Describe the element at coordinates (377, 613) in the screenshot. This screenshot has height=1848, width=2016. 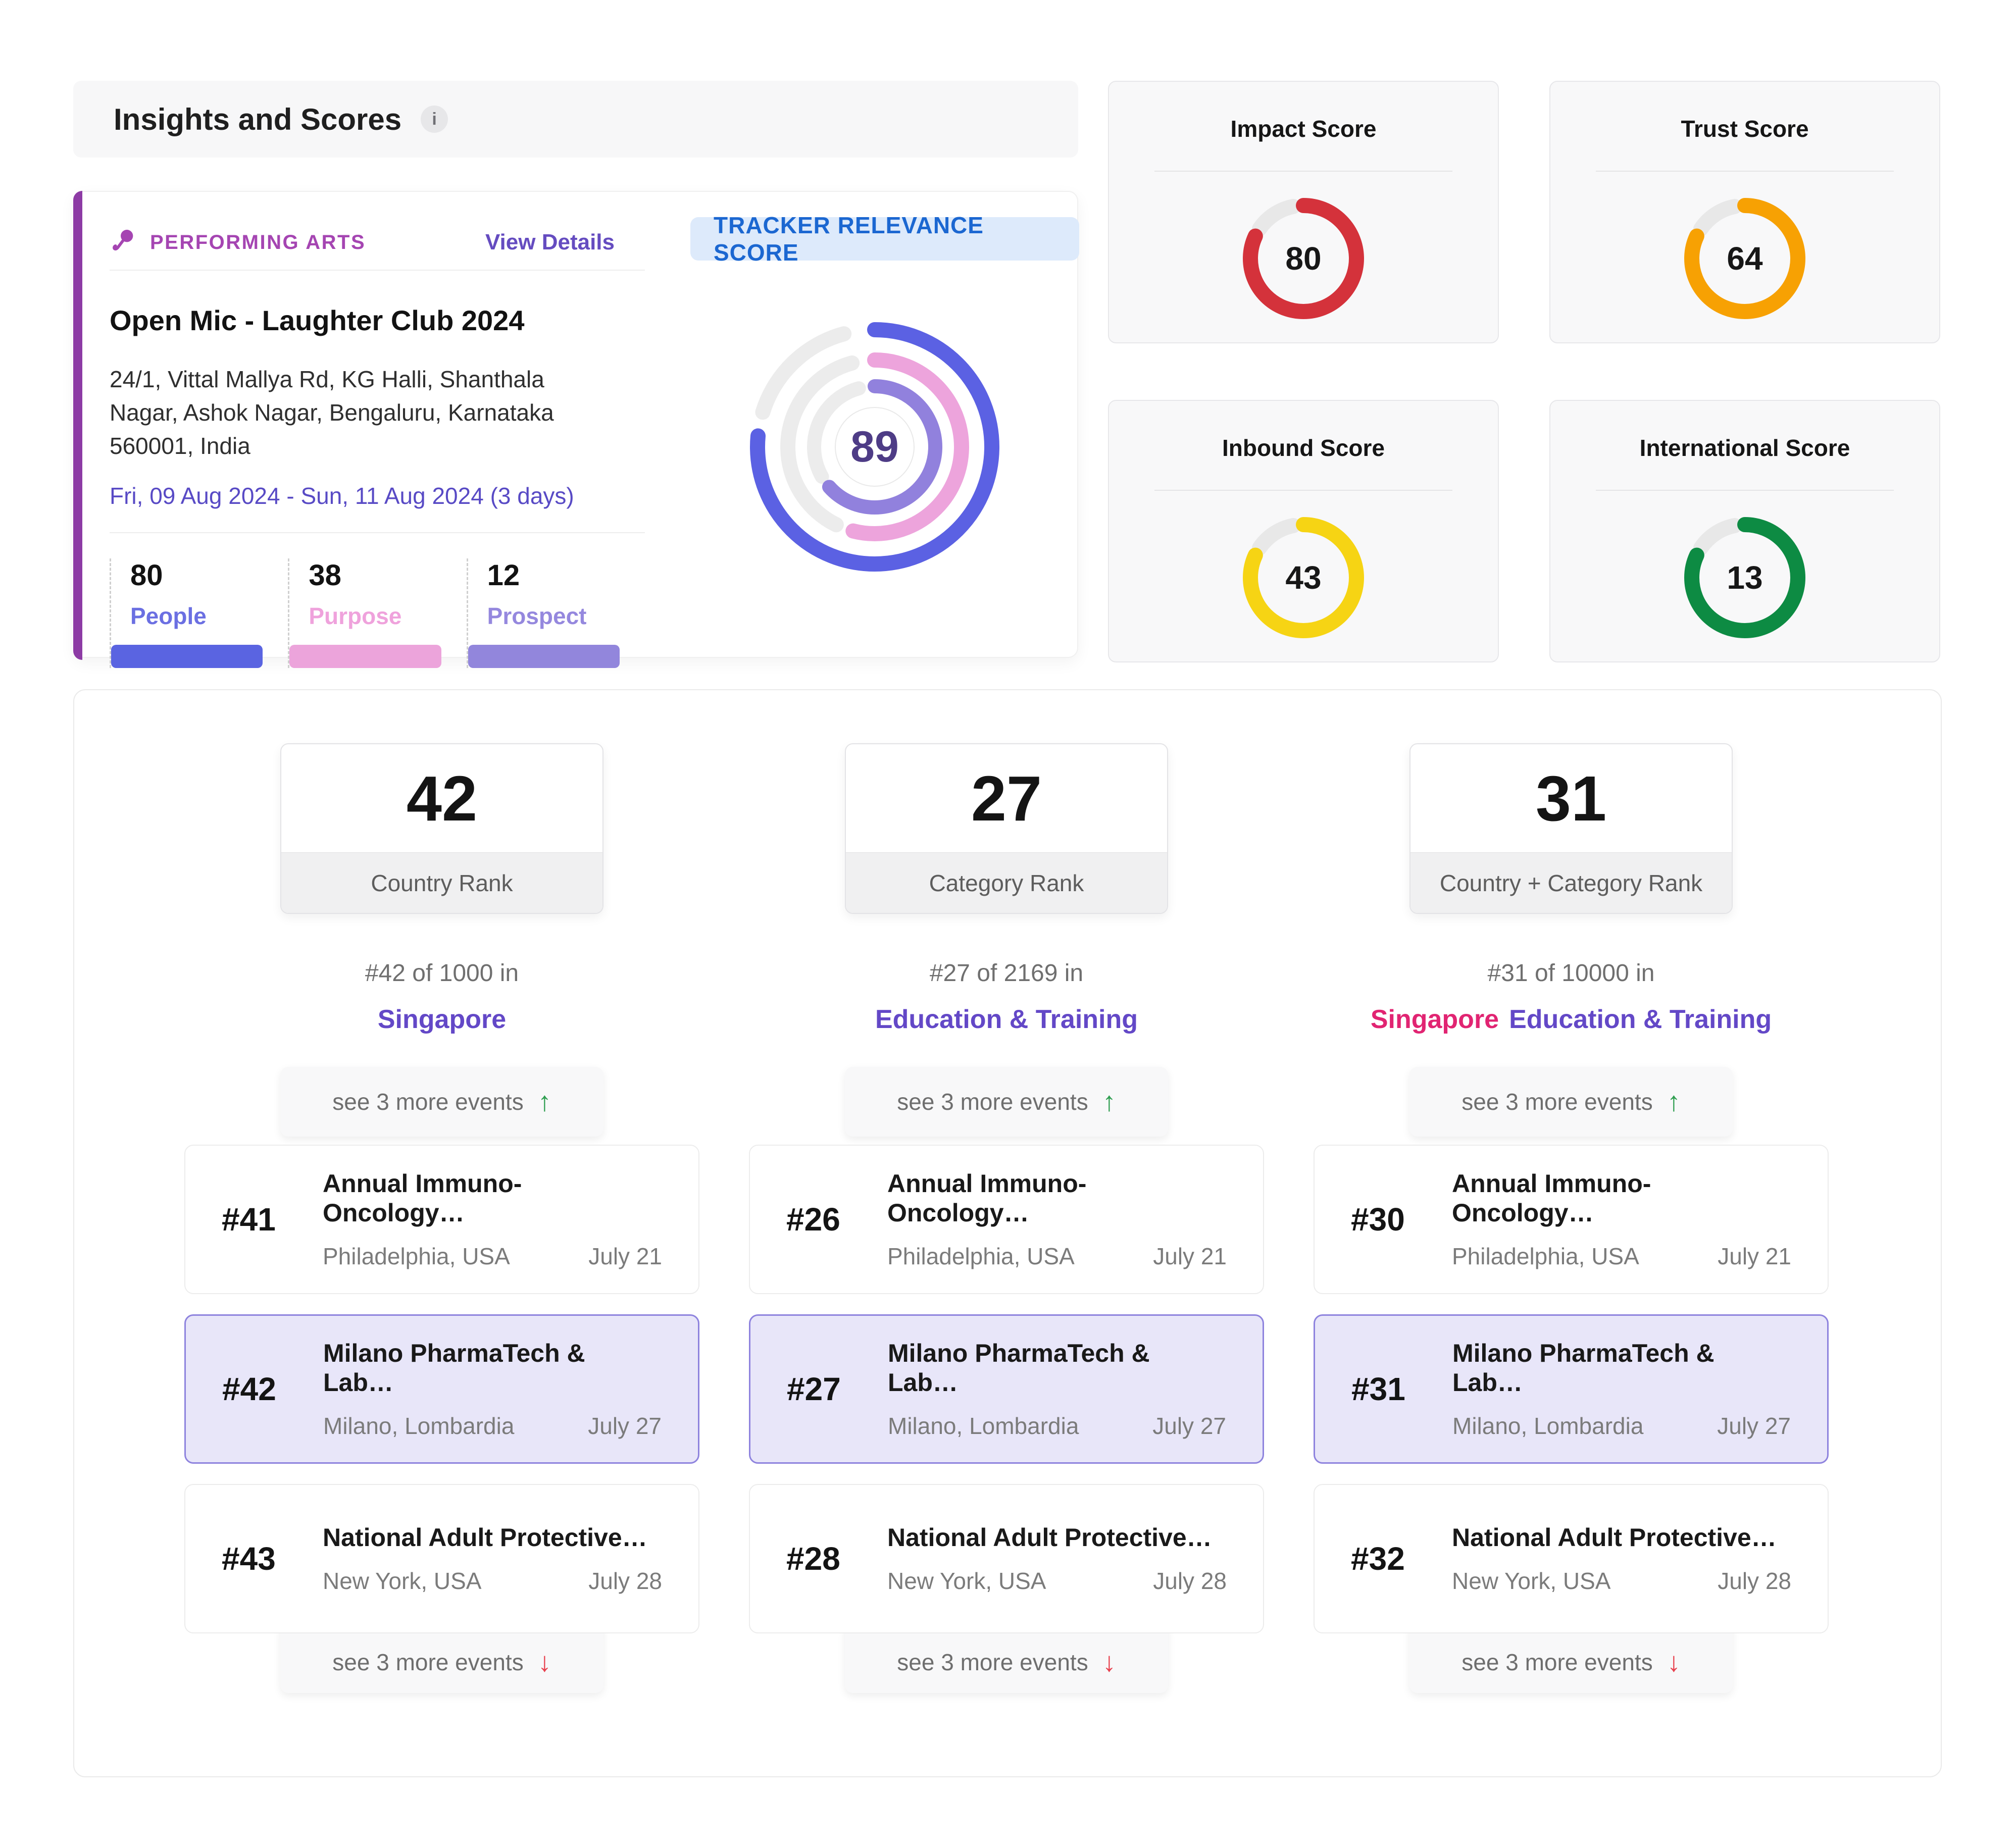
I see `stat-purpose: 38 Purpose` at that location.